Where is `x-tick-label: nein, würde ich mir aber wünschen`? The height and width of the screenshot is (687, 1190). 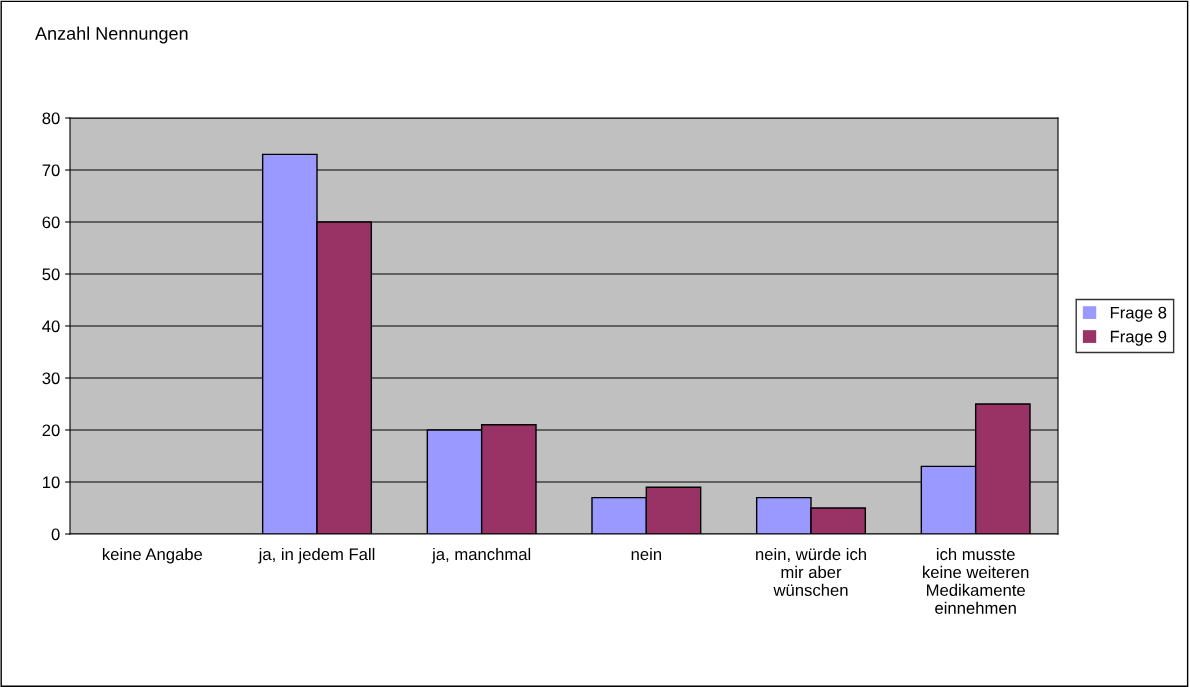
x-tick-label: nein, würde ich mir aber wünschen is located at coordinates (811, 572).